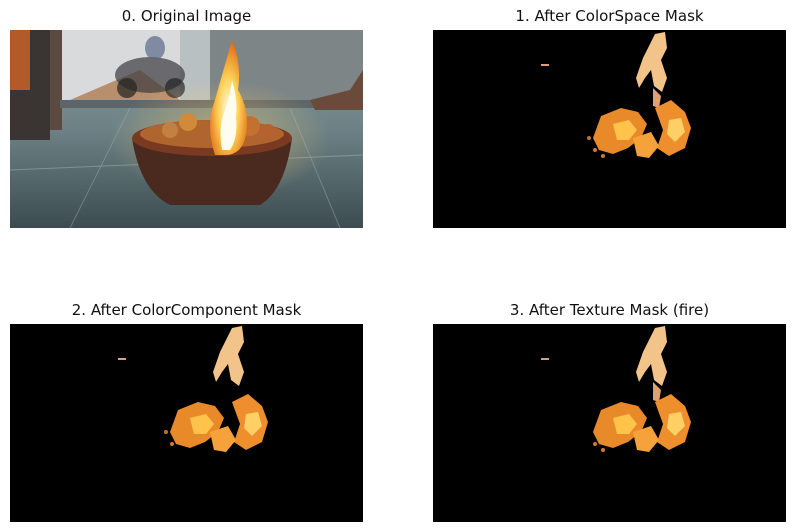  Describe the element at coordinates (186, 310) in the screenshot. I see `panel-title-colorcomponent: 2. After ColorComponent Mask` at that location.